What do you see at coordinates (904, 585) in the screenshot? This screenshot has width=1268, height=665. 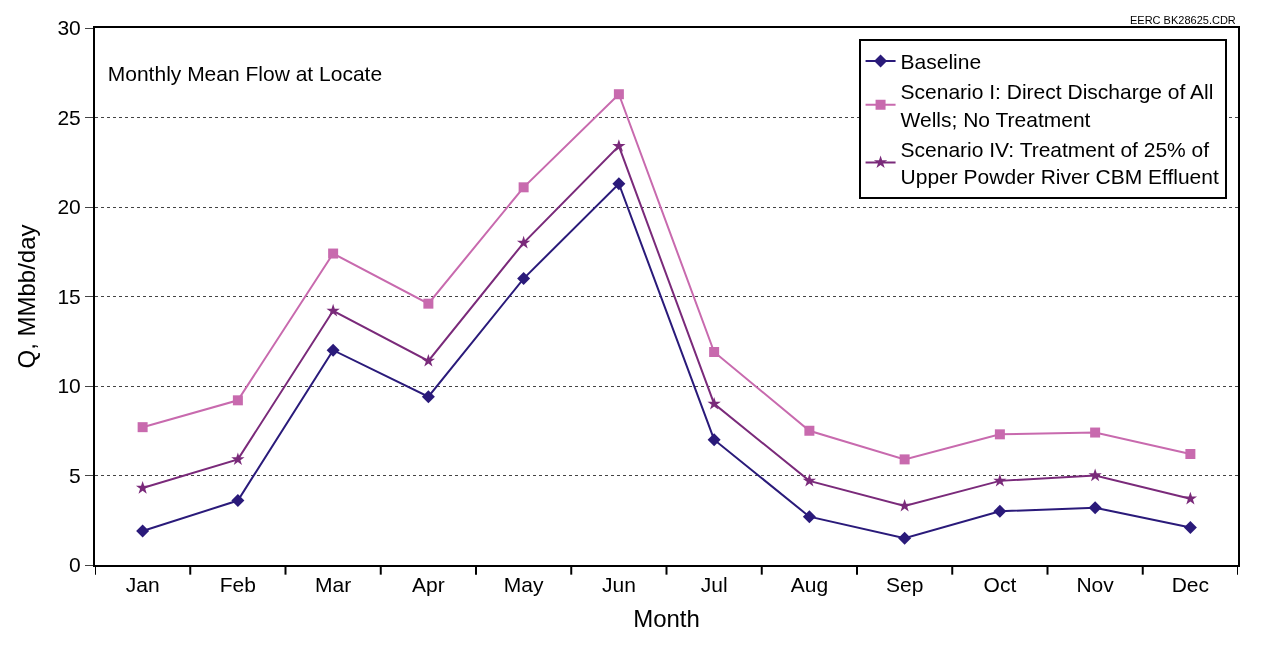 I see `x-tick-label: Sep` at bounding box center [904, 585].